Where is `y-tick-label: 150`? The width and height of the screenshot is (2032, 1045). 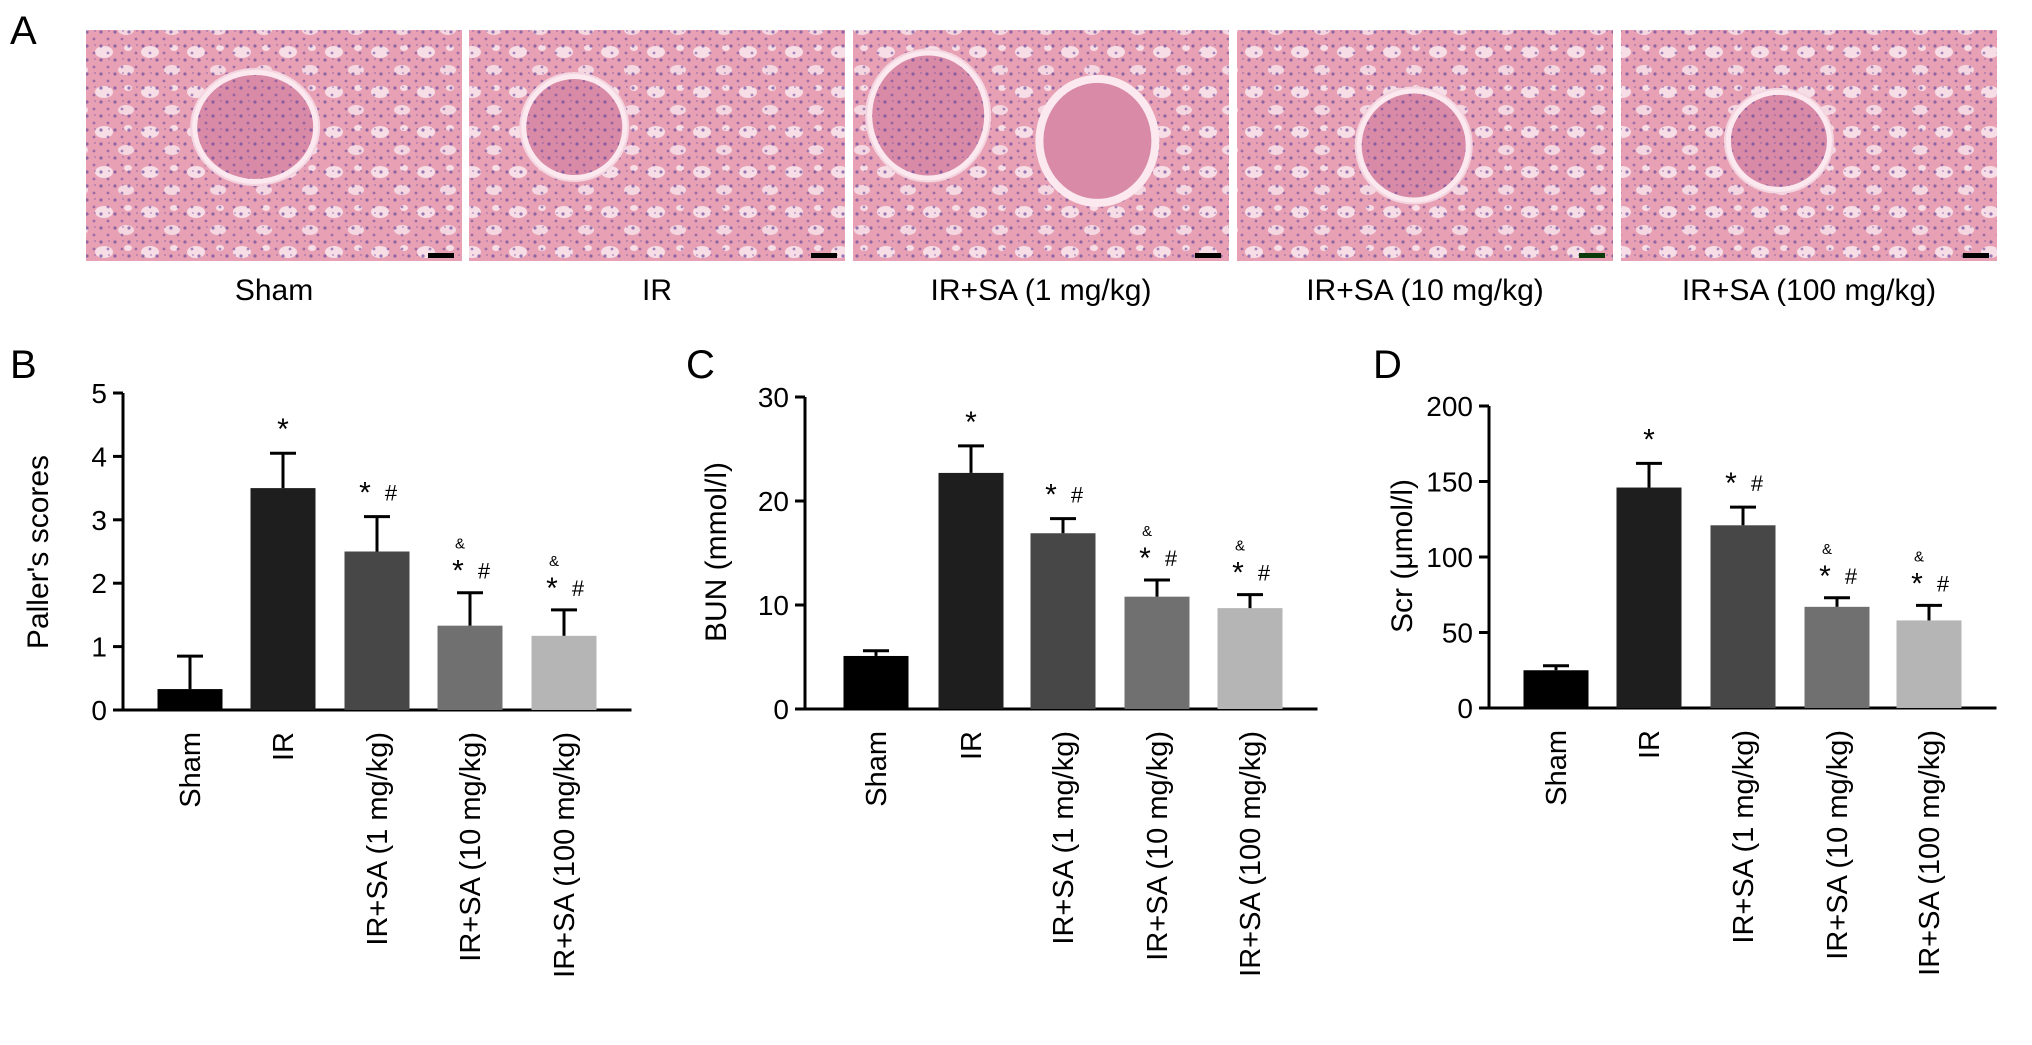 y-tick-label: 150 is located at coordinates (1449, 482).